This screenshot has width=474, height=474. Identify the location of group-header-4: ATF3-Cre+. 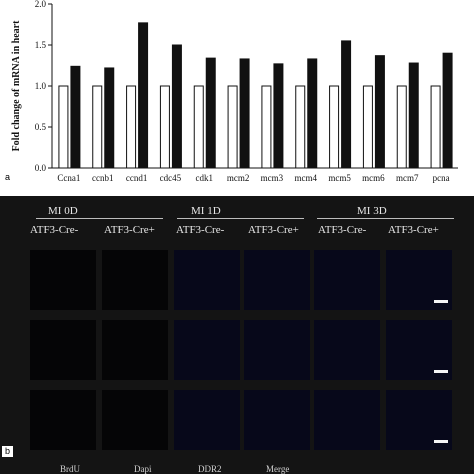
(273, 230).